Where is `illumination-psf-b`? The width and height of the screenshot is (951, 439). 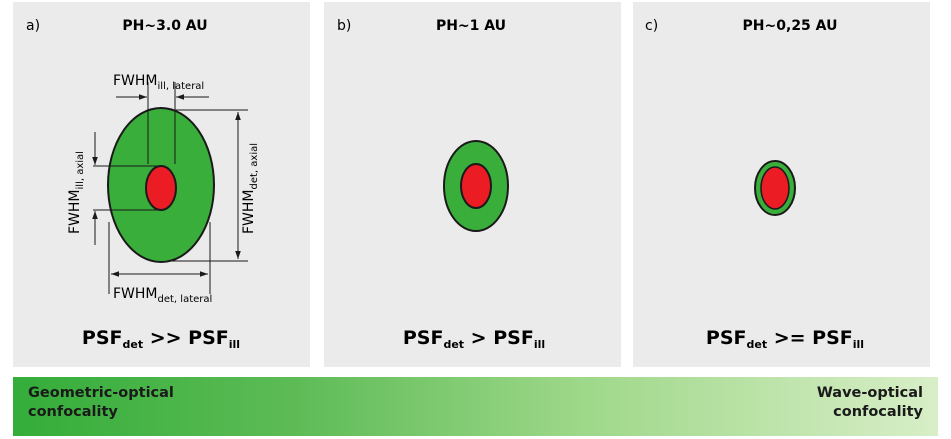
illumination-psf-b is located at coordinates (476, 186).